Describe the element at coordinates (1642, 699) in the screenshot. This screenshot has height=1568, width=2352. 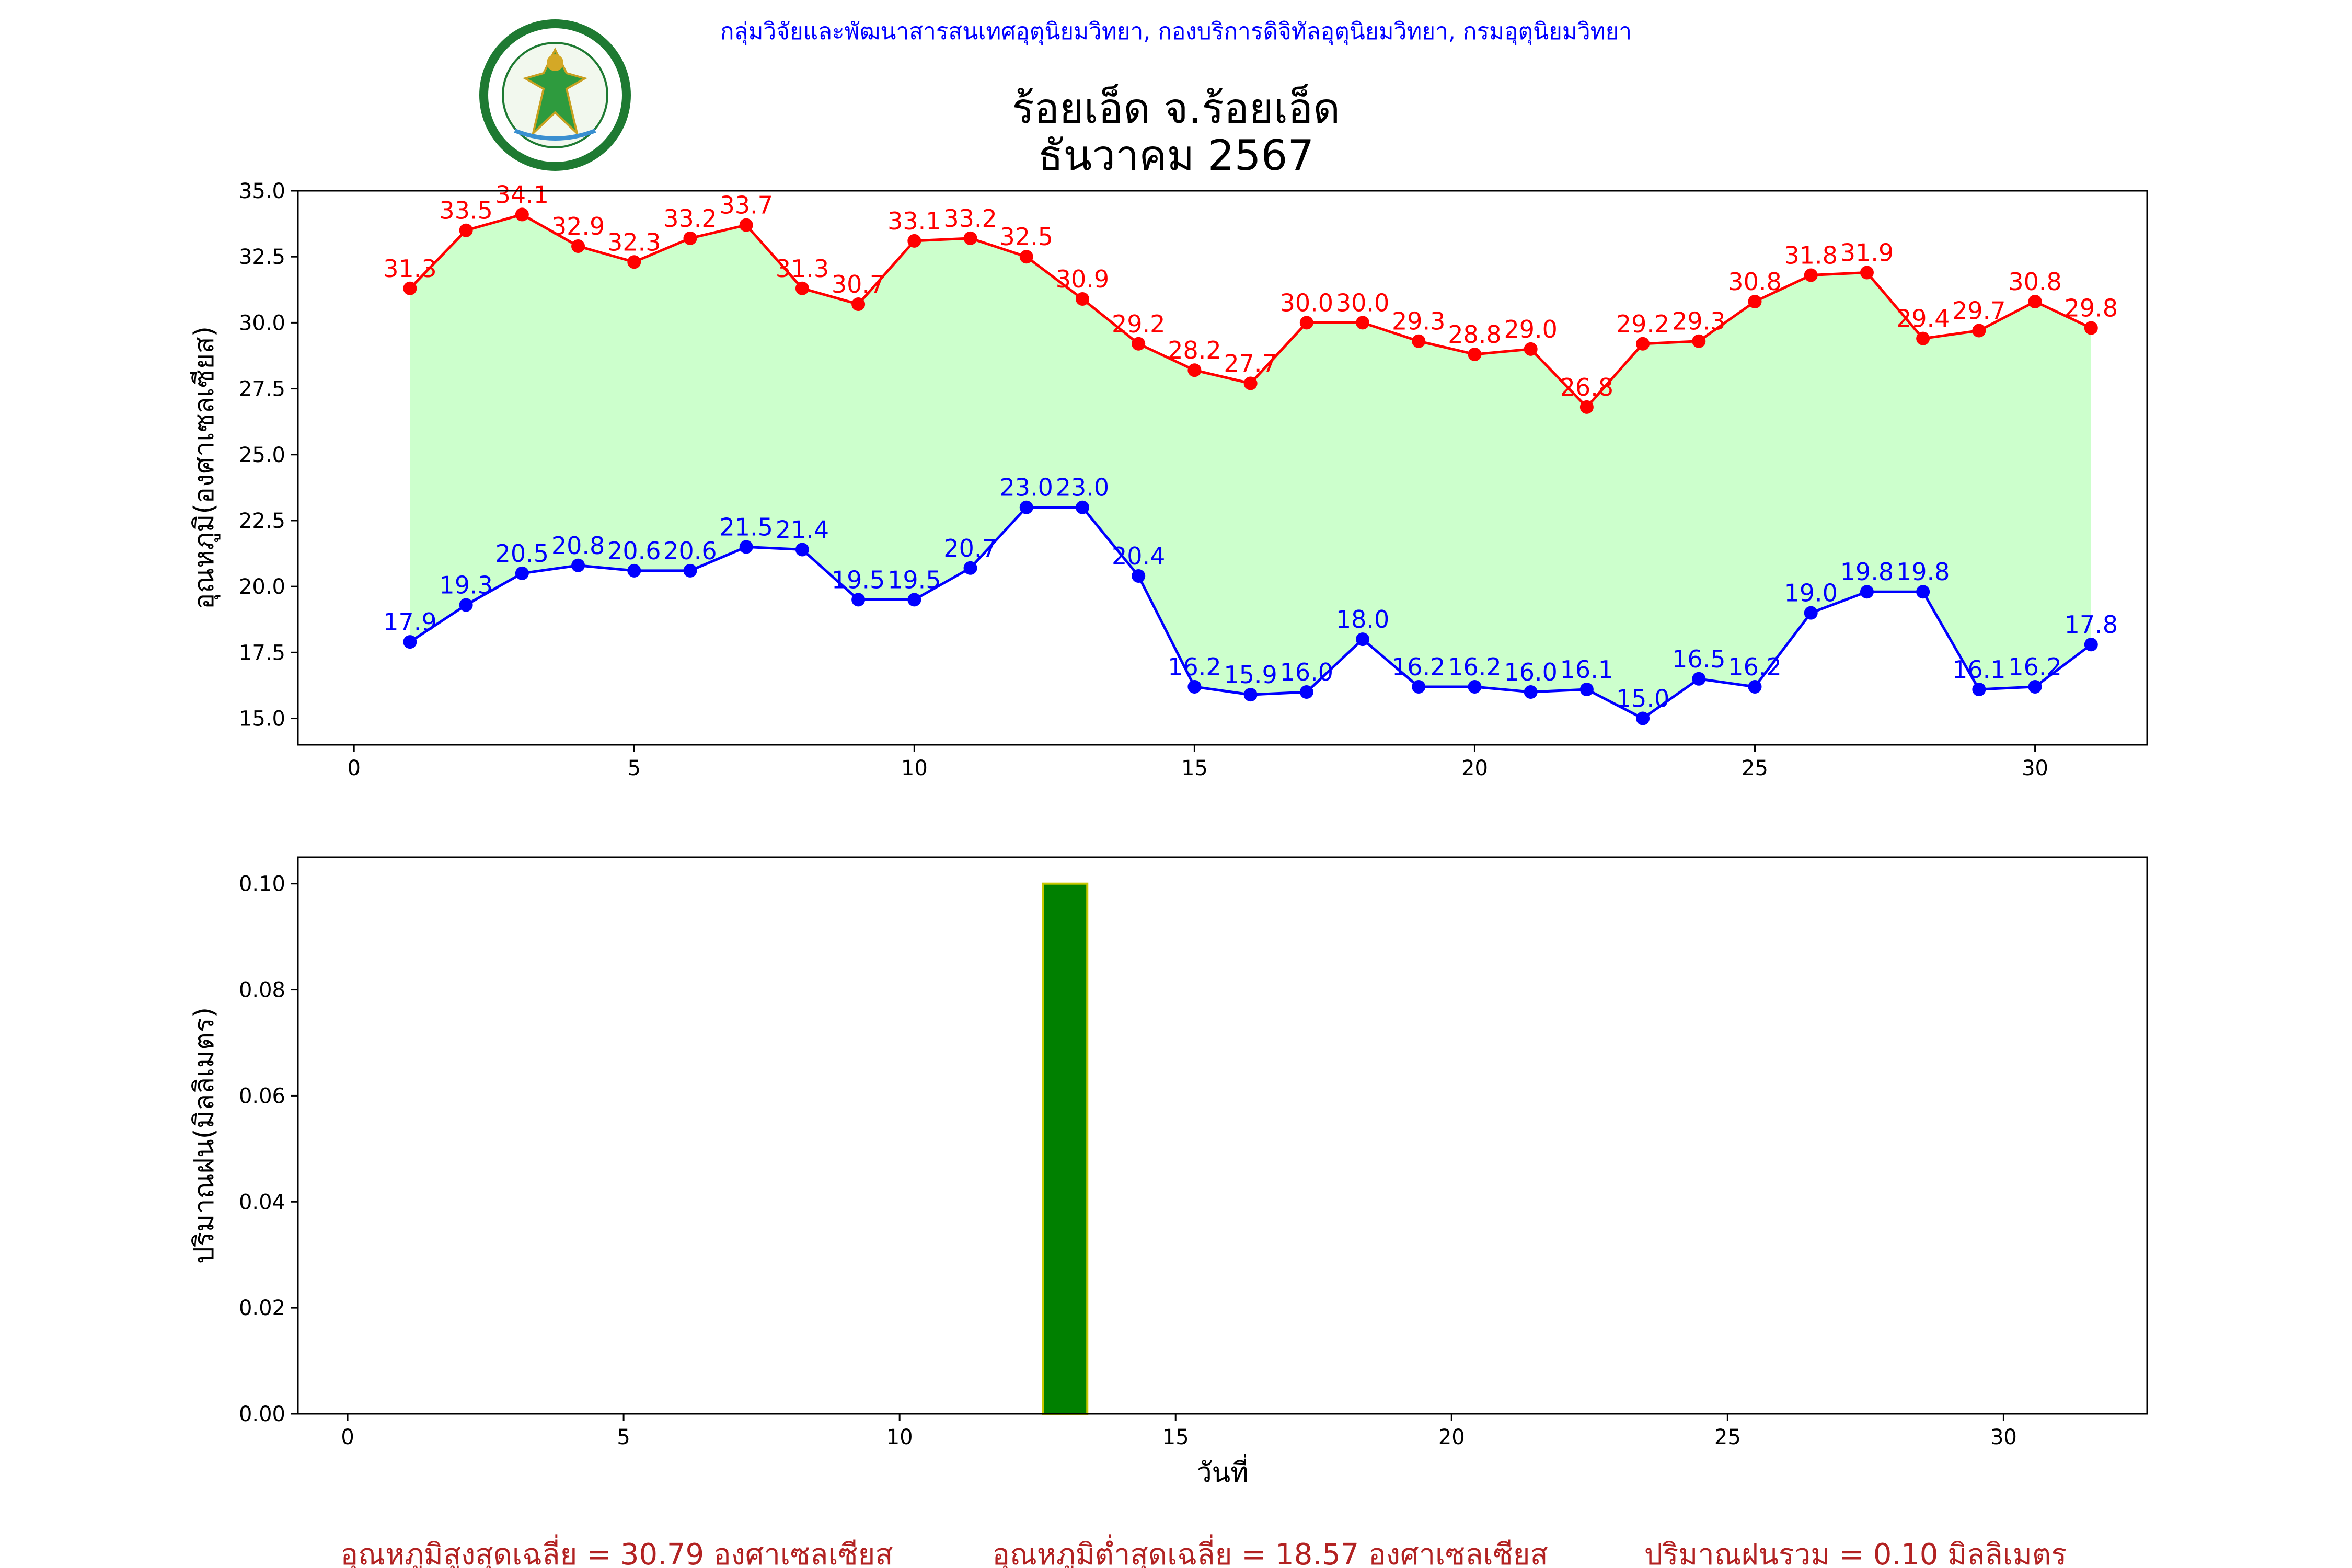
I see `min-temp-label: 15.0` at that location.